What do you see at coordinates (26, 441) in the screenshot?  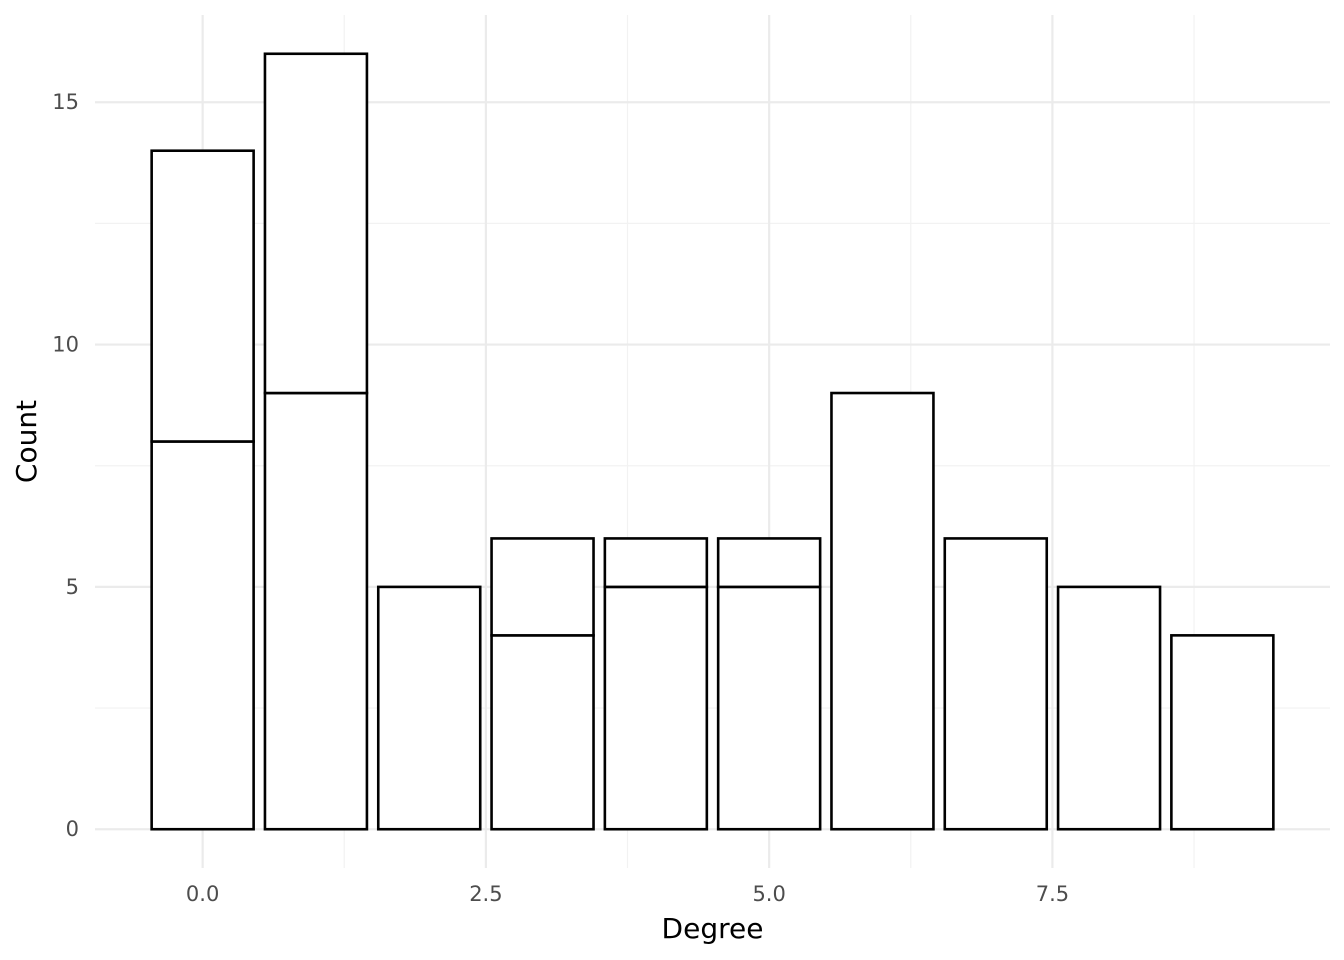 I see `y-axis-title: Count` at bounding box center [26, 441].